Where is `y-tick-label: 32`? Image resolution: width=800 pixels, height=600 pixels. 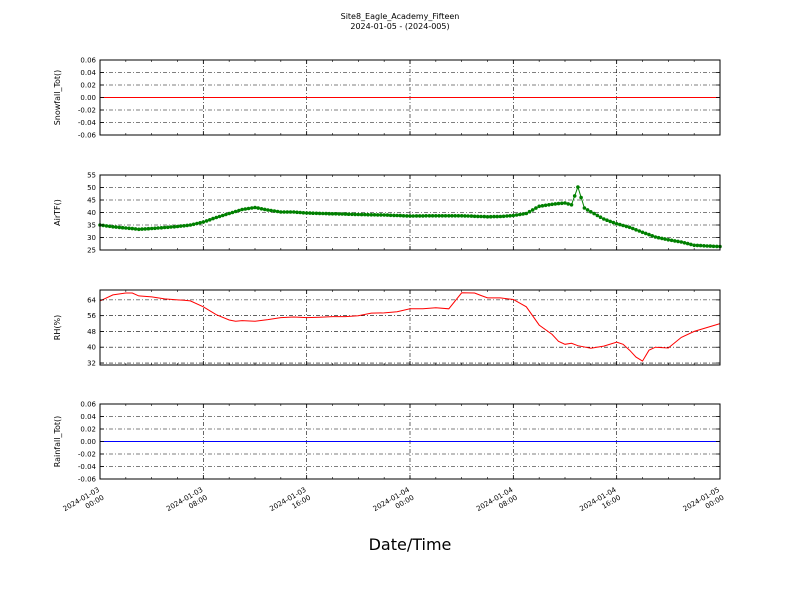
y-tick-label: 32 is located at coordinates (91, 364).